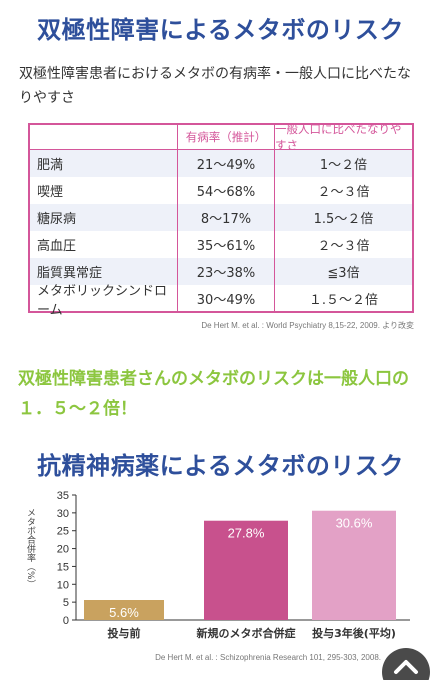  What do you see at coordinates (225, 137) in the screenshot?
I see `table-header-cell: 有病率（推計）` at bounding box center [225, 137].